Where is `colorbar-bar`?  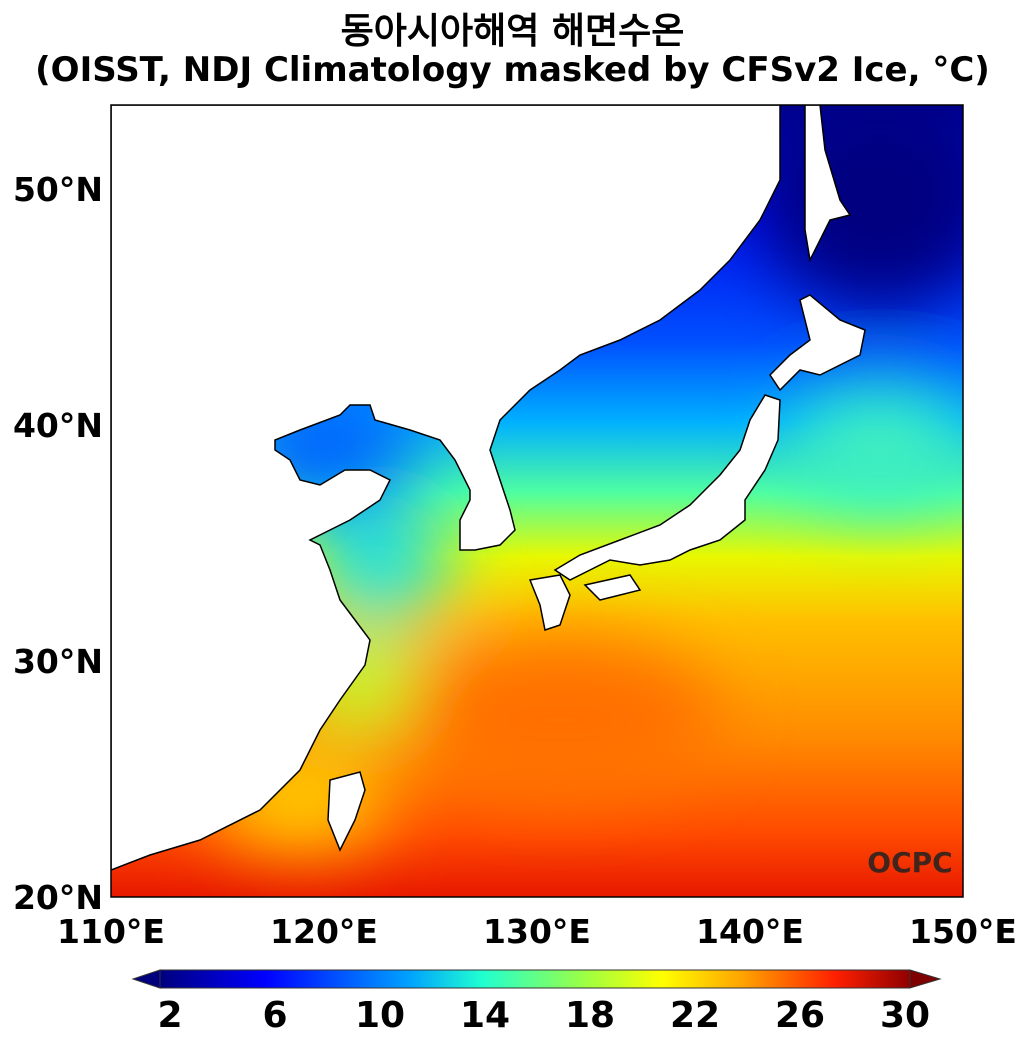
colorbar-bar is located at coordinates (535, 979).